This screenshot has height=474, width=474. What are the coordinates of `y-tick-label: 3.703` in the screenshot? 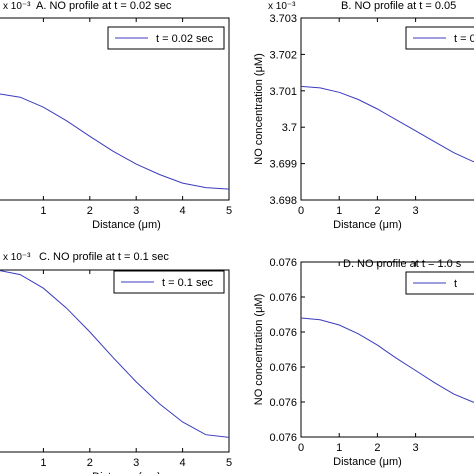 It's located at (283, 19).